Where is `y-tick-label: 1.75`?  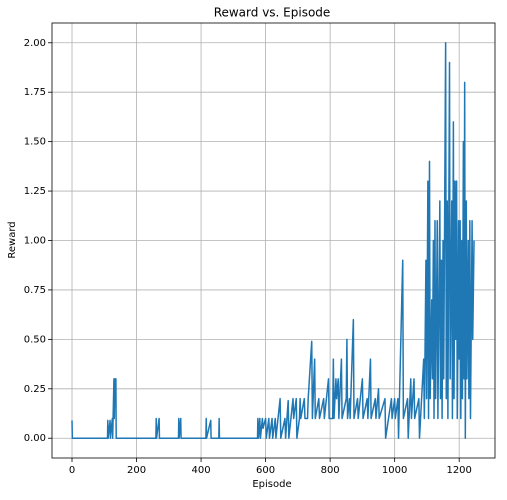 y-tick-label: 1.75 is located at coordinates (35, 92).